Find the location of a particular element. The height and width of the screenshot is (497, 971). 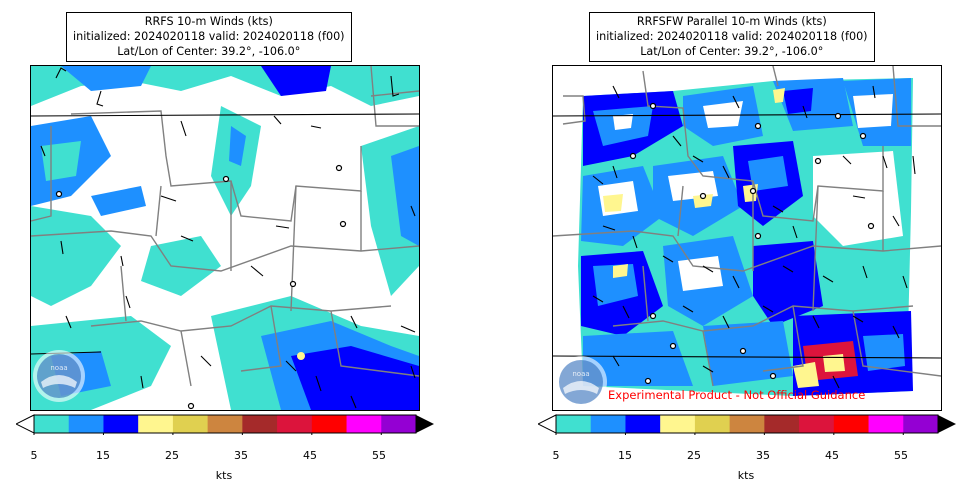

map-title: RRFSFW Parallel 10-m Winds (kts) is located at coordinates (731, 21).